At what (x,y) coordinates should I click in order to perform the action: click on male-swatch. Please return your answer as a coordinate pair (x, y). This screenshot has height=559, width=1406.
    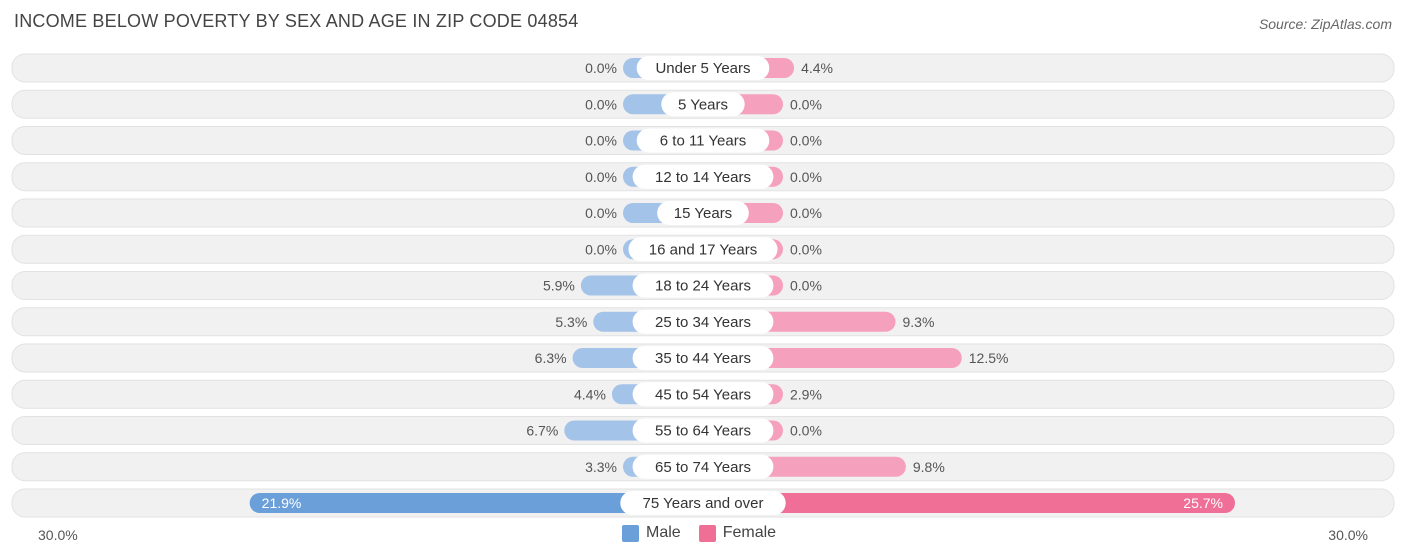
    Looking at the image, I should click on (630, 533).